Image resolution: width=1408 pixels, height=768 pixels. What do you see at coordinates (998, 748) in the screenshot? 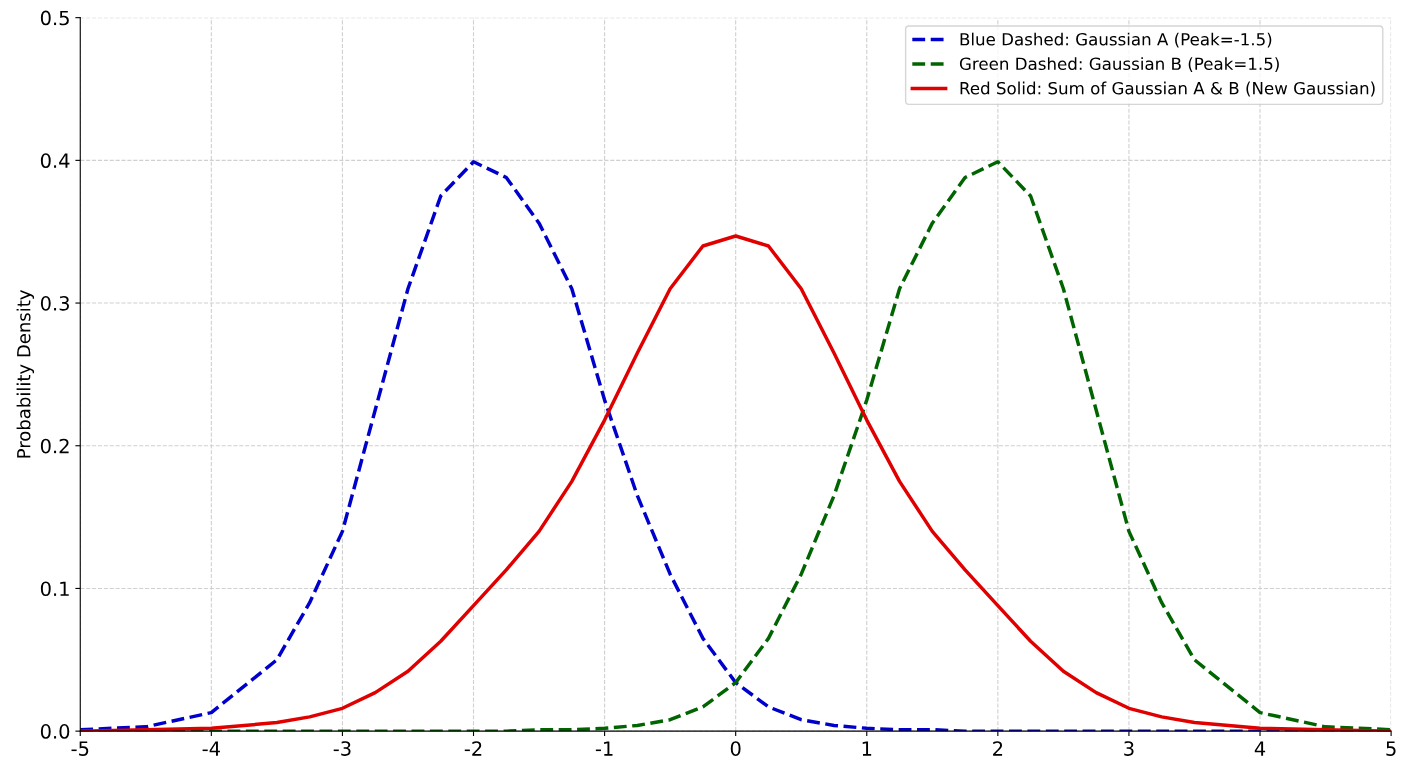
I see `x-tick-label: 2` at bounding box center [998, 748].